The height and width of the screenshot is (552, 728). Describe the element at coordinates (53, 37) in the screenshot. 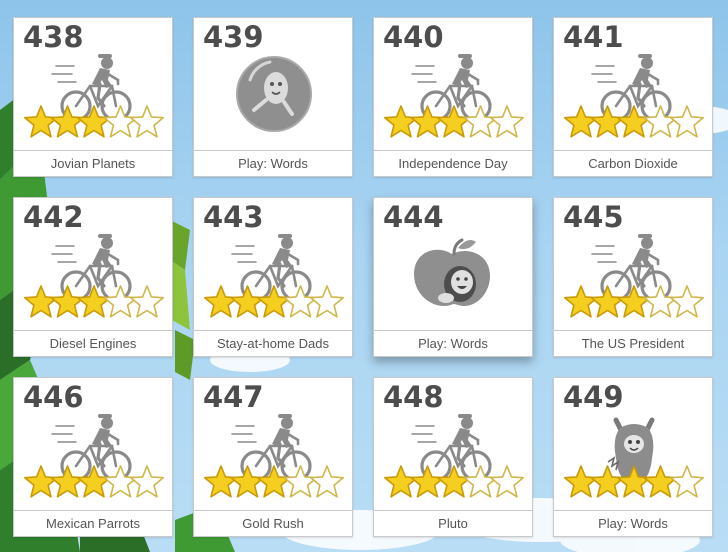

I see `level-number: 438` at that location.